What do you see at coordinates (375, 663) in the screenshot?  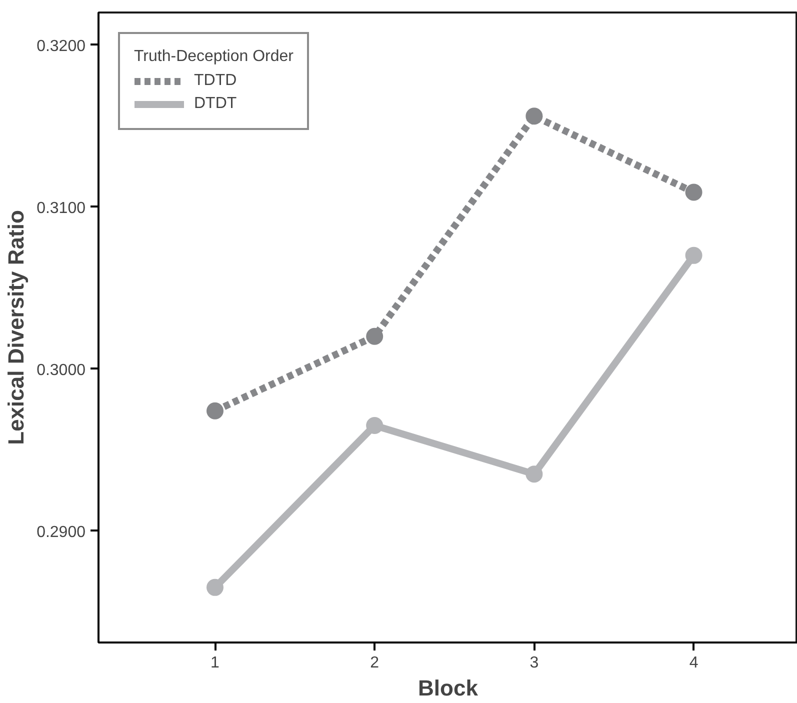 I see `x-tick-label: 2` at bounding box center [375, 663].